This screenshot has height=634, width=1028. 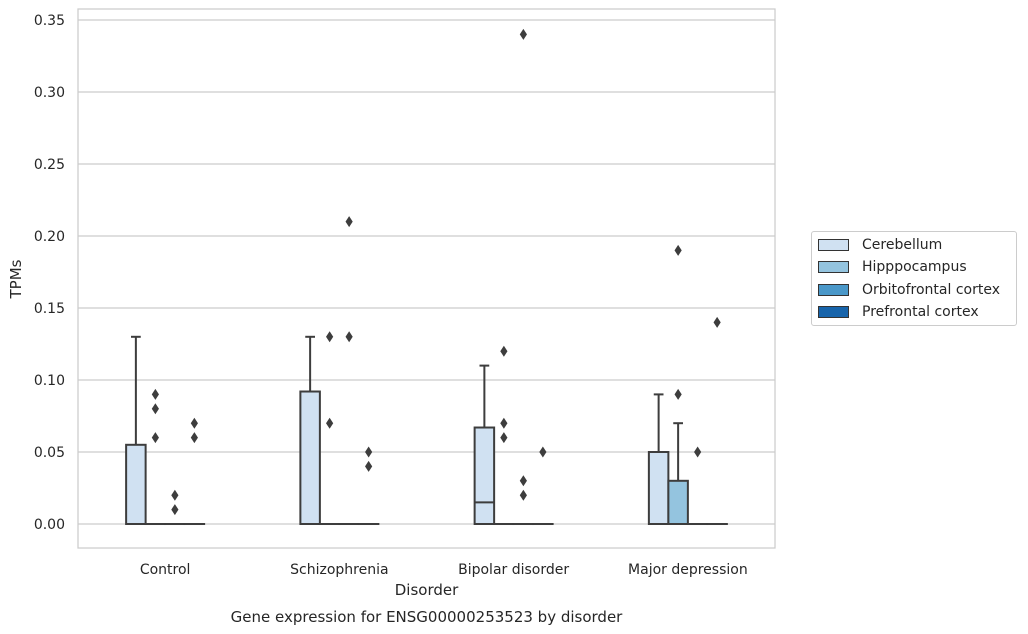 I want to click on x-tick-label: Schizophrenia, so click(x=339, y=570).